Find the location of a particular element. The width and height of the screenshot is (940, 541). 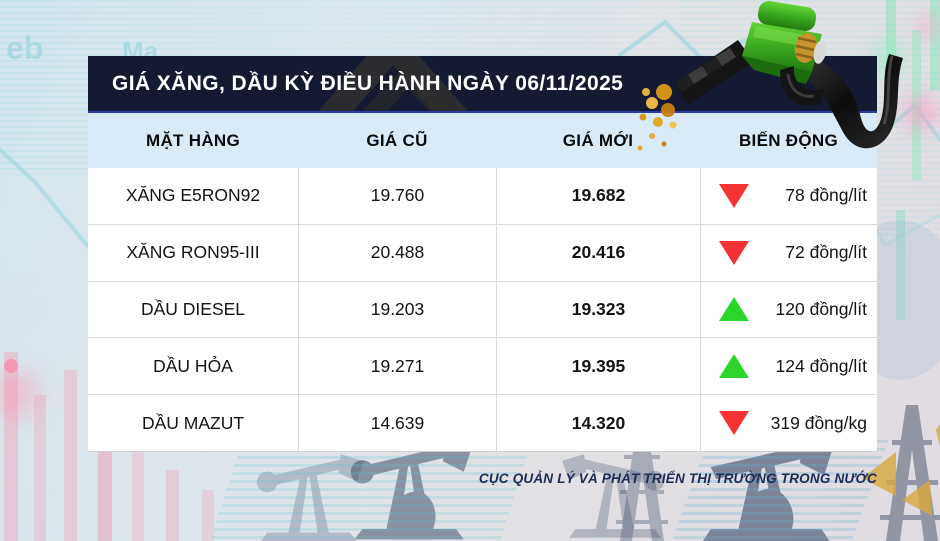

new-price: 14.320 is located at coordinates (598, 423).